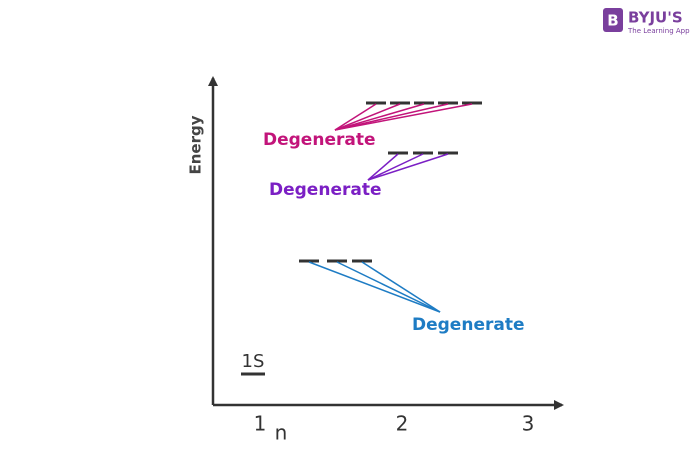 This screenshot has height=475, width=700. Describe the element at coordinates (390, 182) in the screenshot. I see `energy-levels` at that location.